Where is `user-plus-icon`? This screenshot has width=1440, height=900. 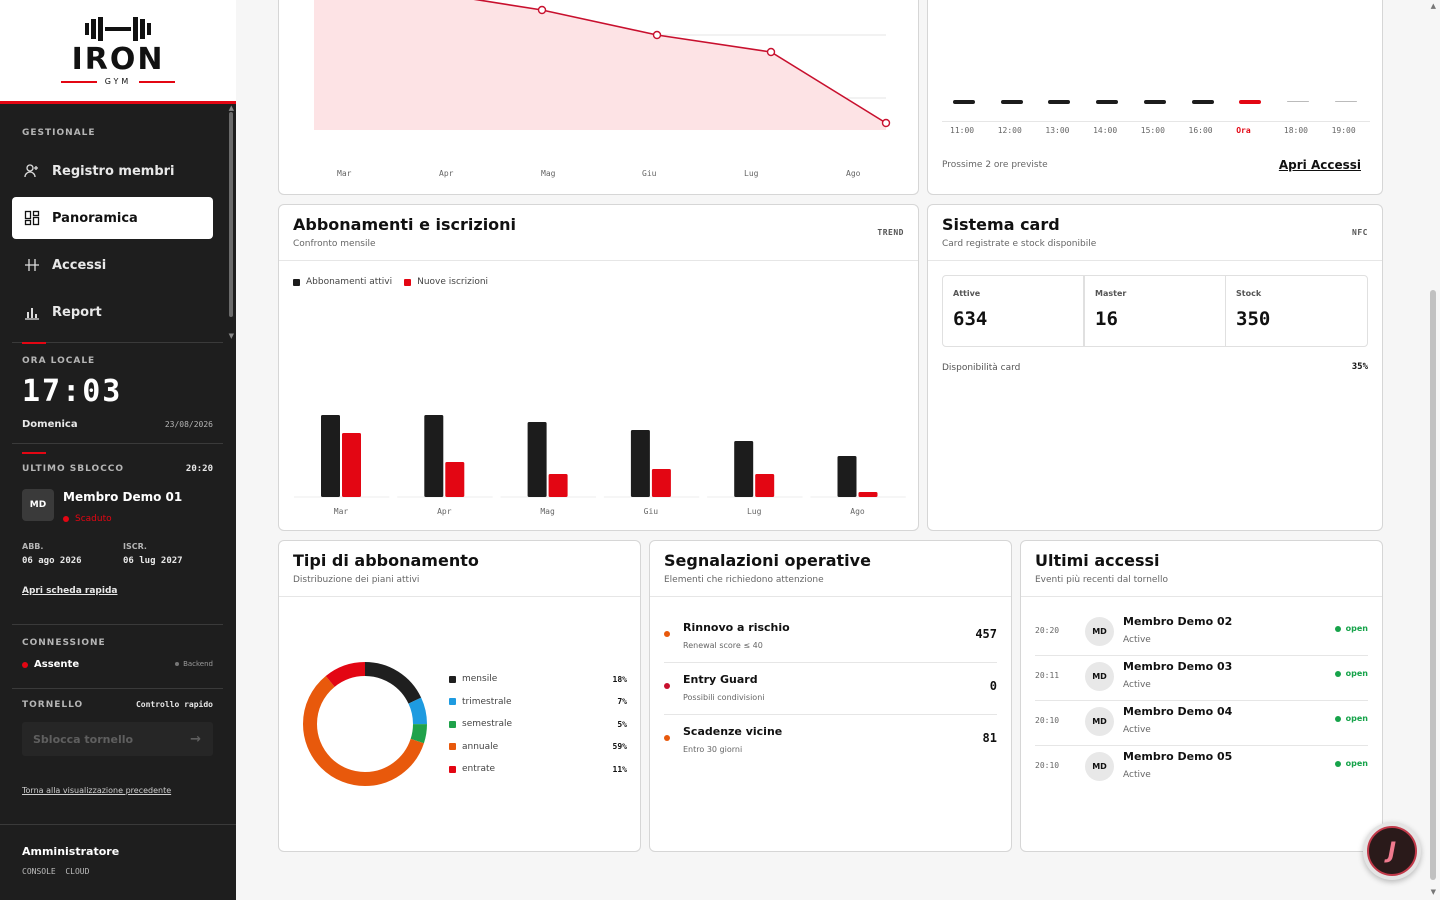 user-plus-icon is located at coordinates (32, 171).